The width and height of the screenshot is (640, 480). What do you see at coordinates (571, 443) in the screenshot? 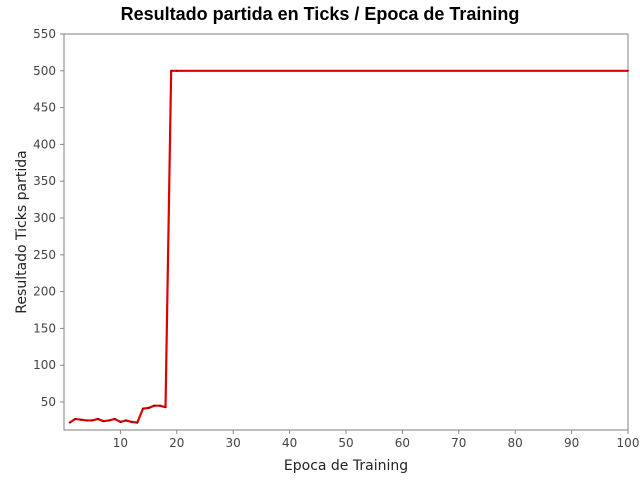
I see `x-tick-label: 90` at bounding box center [571, 443].